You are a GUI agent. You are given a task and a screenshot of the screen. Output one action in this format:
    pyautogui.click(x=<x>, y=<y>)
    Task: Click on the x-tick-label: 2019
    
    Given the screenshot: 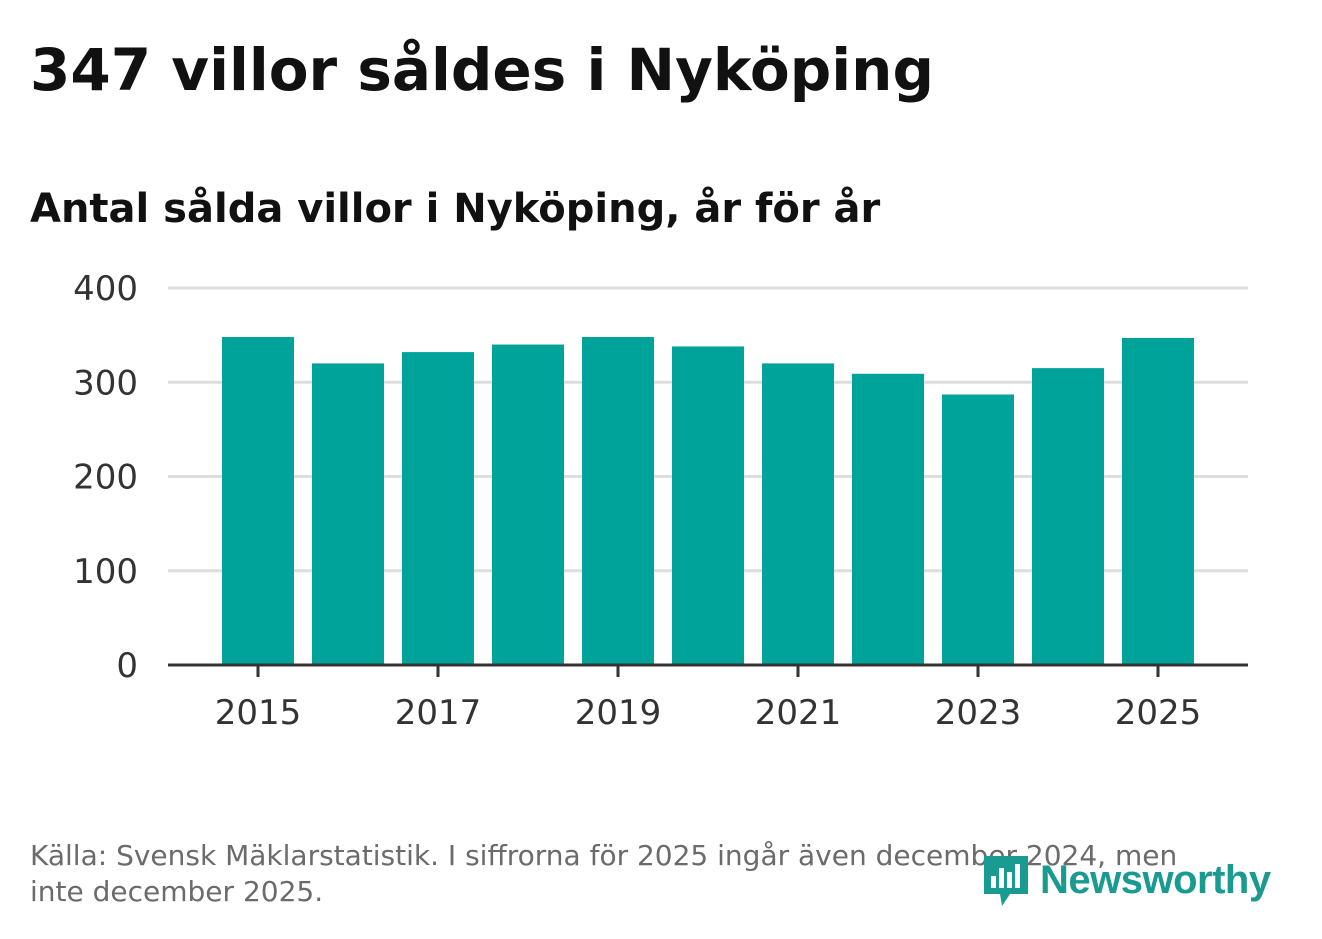 What is the action you would take?
    pyautogui.click(x=618, y=713)
    